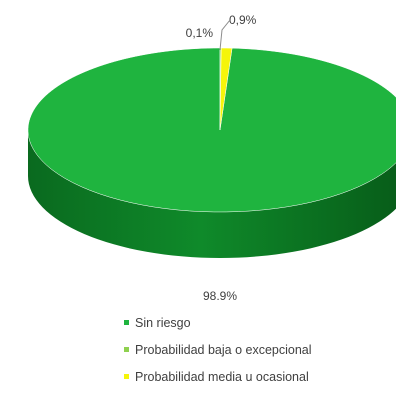  Describe the element at coordinates (243, 20) in the screenshot. I see `data-label-probabilidad-media: 0,9%` at that location.